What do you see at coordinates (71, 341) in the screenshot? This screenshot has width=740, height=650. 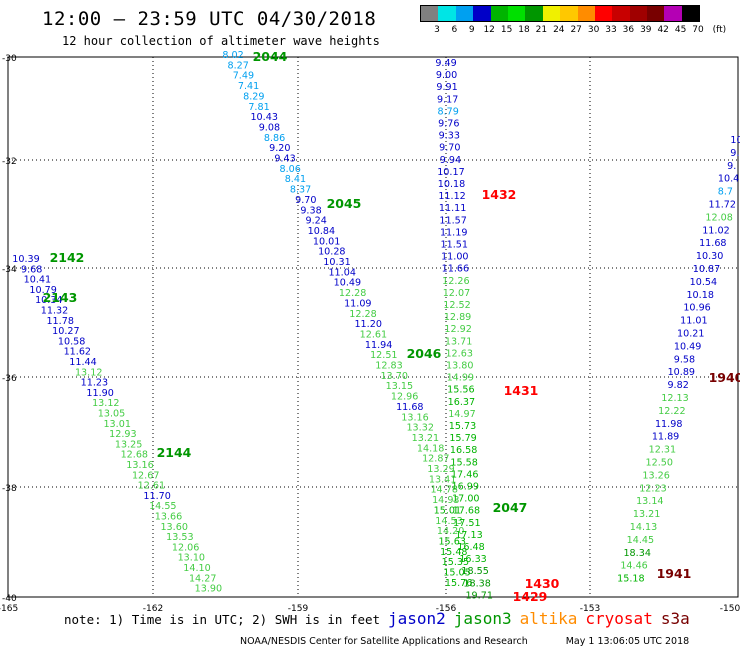 I see `swh-observation: 10.58` at bounding box center [71, 341].